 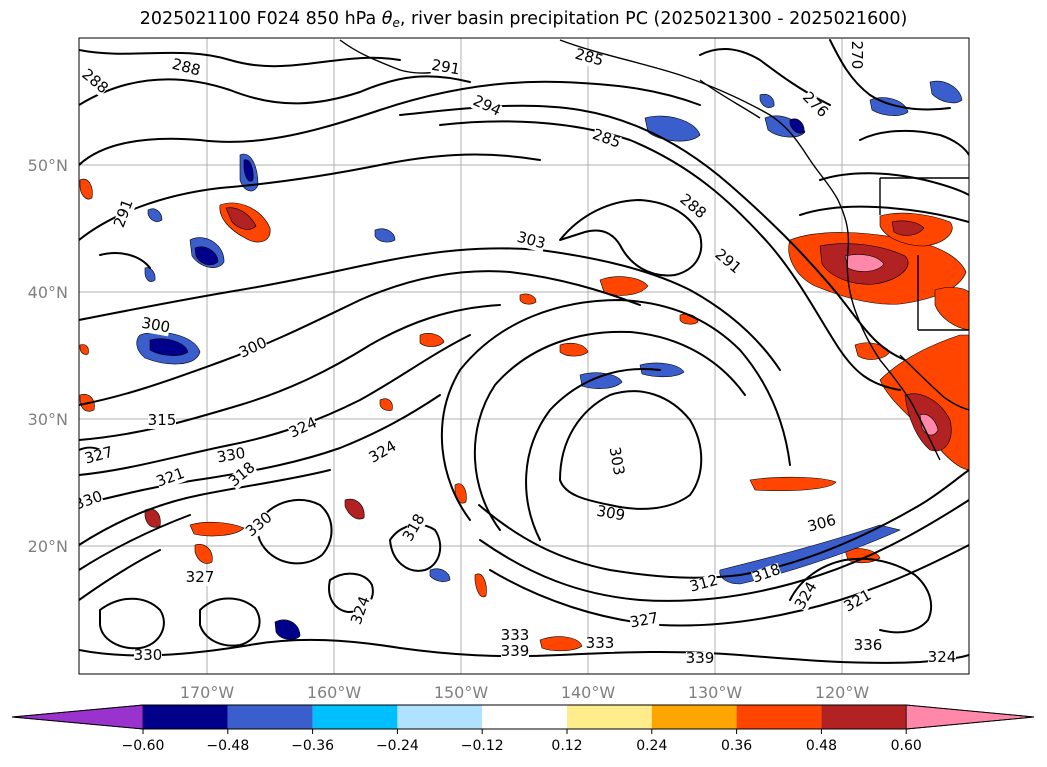 What do you see at coordinates (48, 356) in the screenshot?
I see `latitude-labels: 50°N 40°N 30°N 20°N` at bounding box center [48, 356].